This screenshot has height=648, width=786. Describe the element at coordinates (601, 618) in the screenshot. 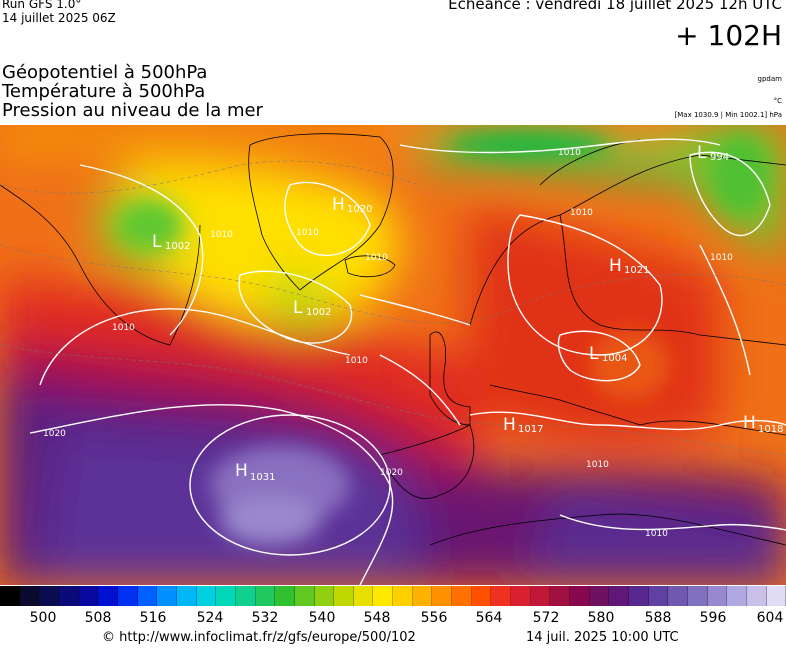

I see `colorbar-tick: 580` at that location.